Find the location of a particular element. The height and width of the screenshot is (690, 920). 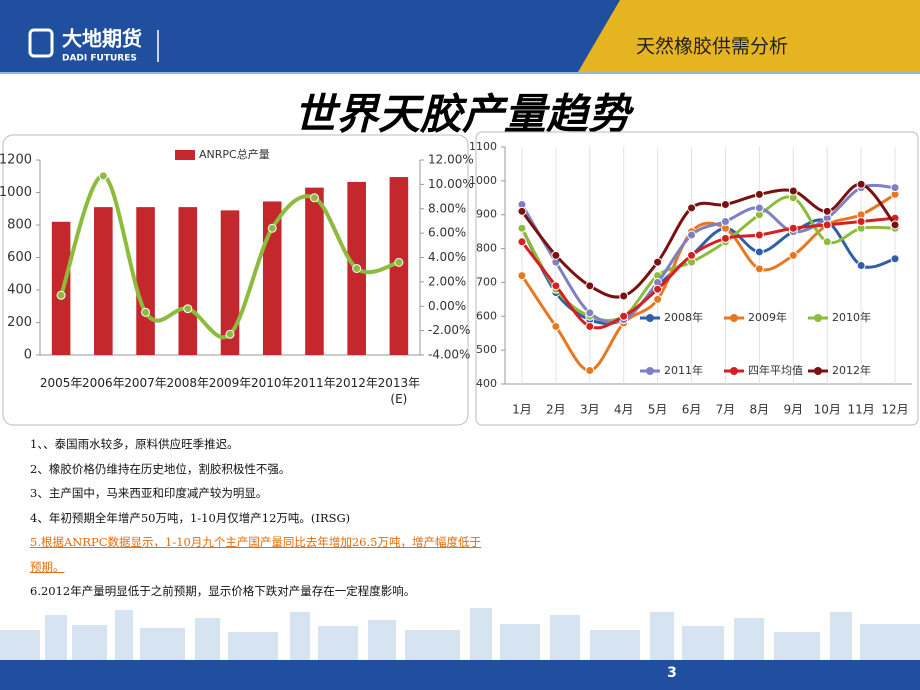

slide-title: 世界天胶产量趋势 is located at coordinates (464, 114).